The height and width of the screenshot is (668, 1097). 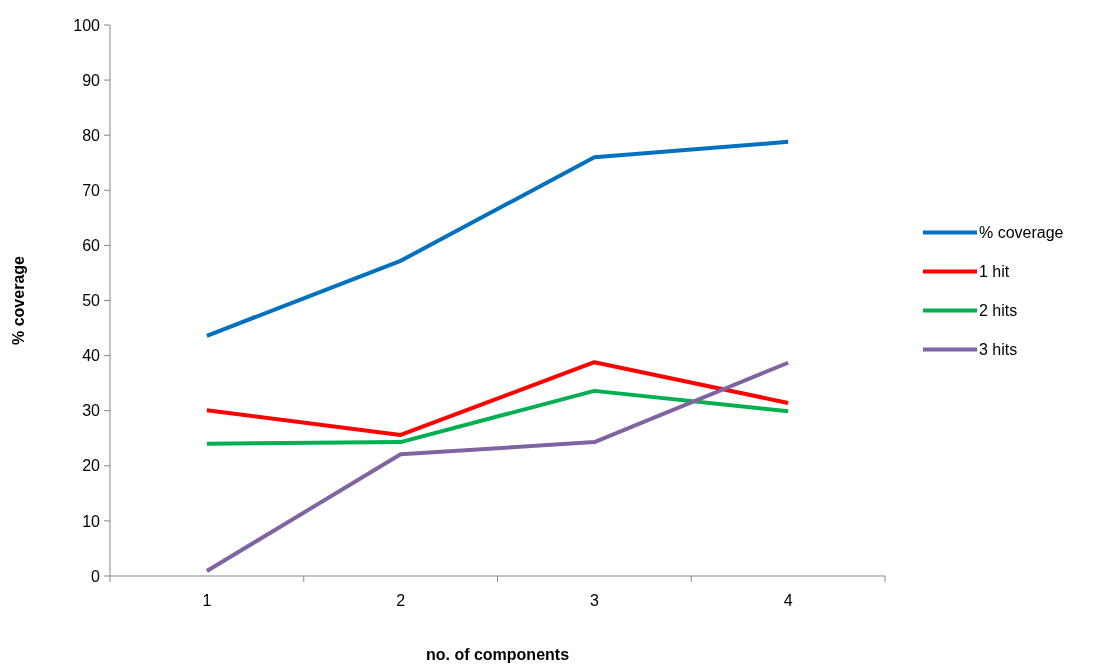 I want to click on legend-label: 2 hits, so click(x=998, y=311).